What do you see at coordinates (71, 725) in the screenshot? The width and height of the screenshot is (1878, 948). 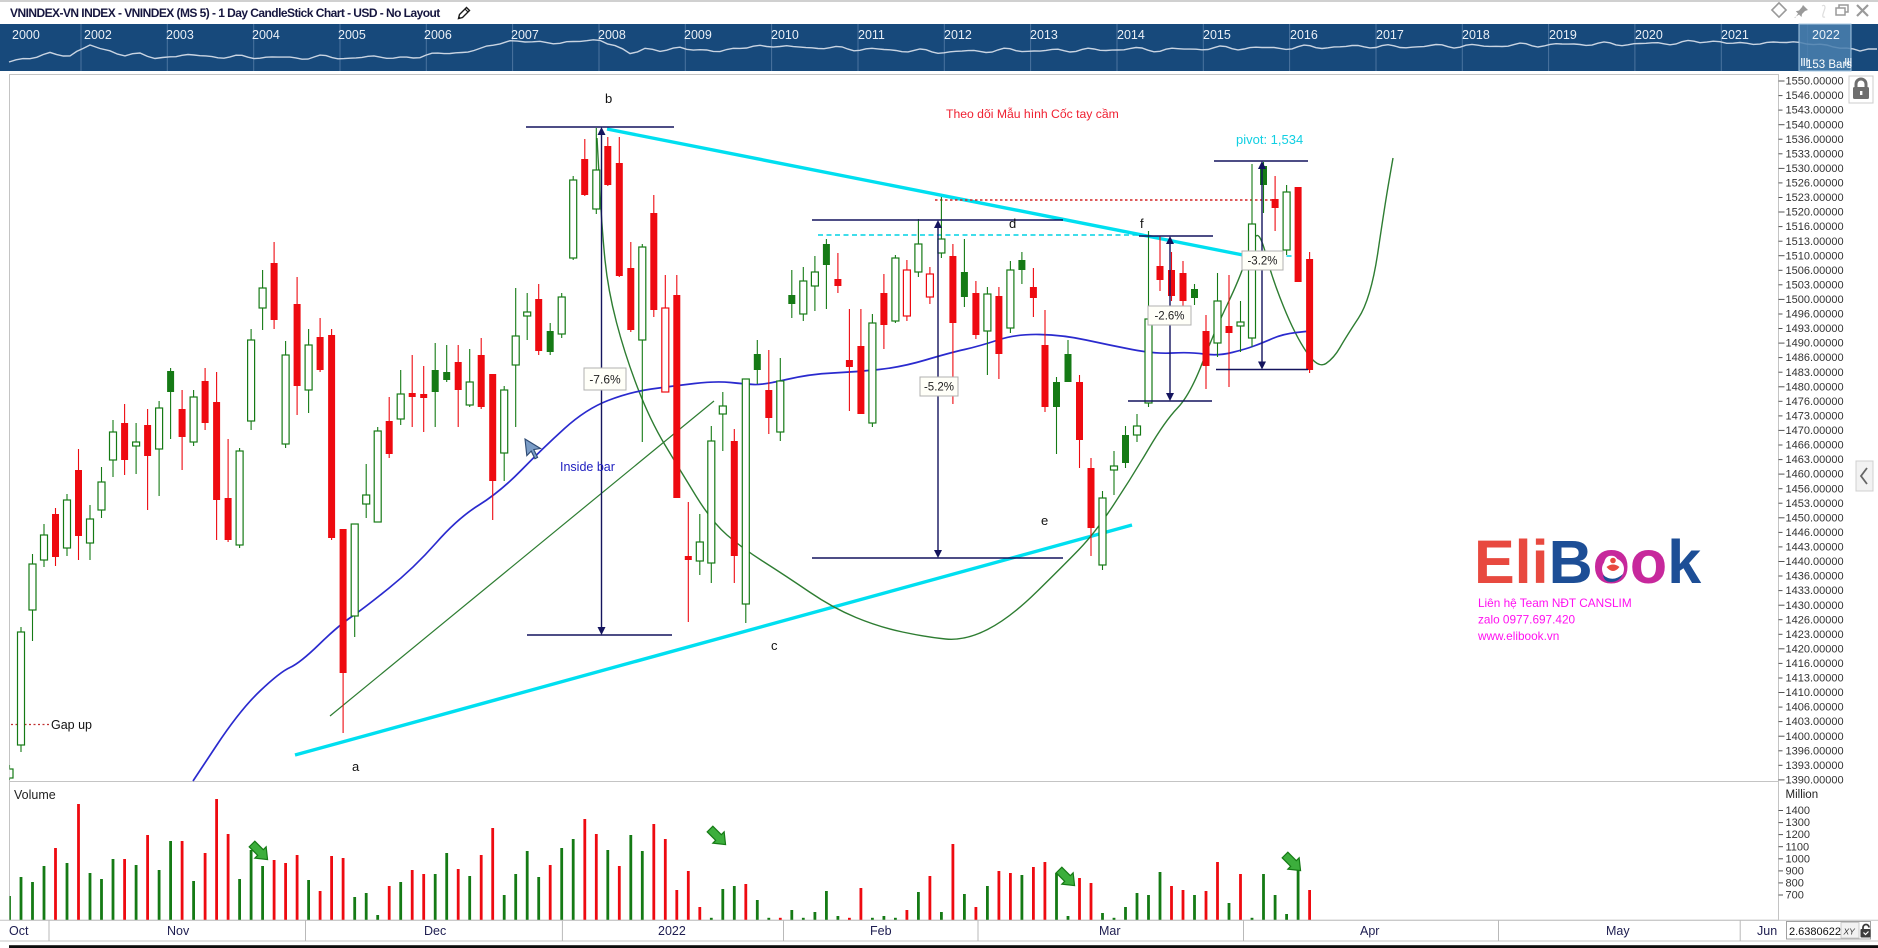 I see `svg-text: Gap up` at bounding box center [71, 725].